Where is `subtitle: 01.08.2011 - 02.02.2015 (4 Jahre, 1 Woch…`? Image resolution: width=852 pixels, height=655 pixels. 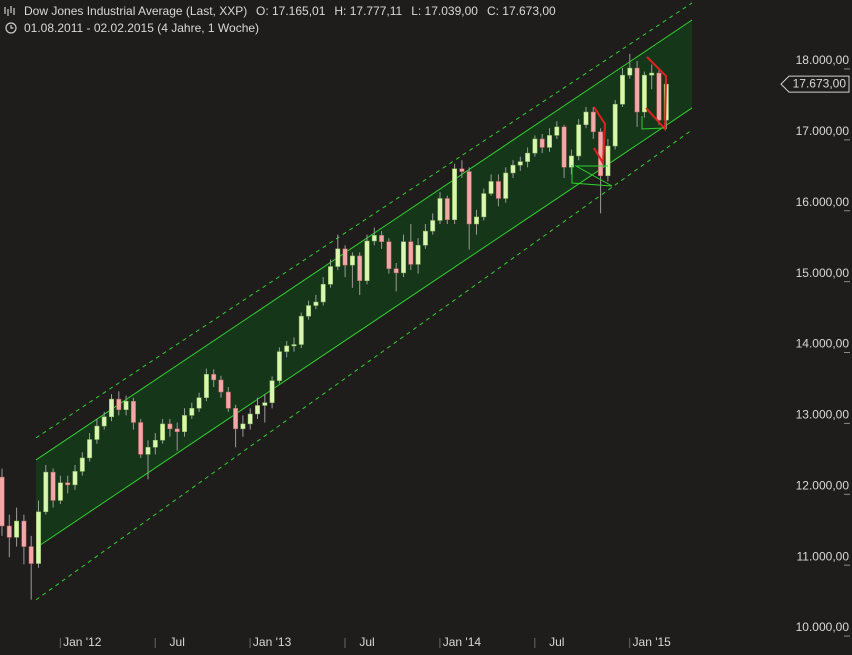 subtitle: 01.08.2011 - 02.02.2015 (4 Jahre, 1 Woch… is located at coordinates (141, 28).